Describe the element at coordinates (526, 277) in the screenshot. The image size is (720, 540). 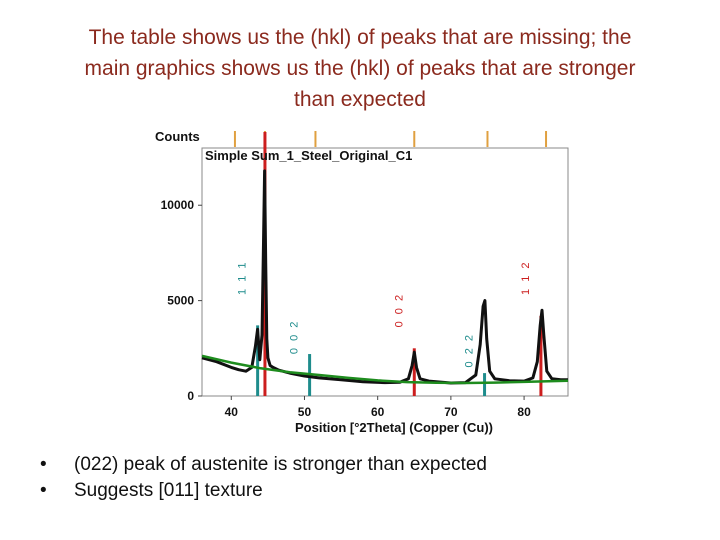
I see `hkl-label: 1 1 2` at that location.